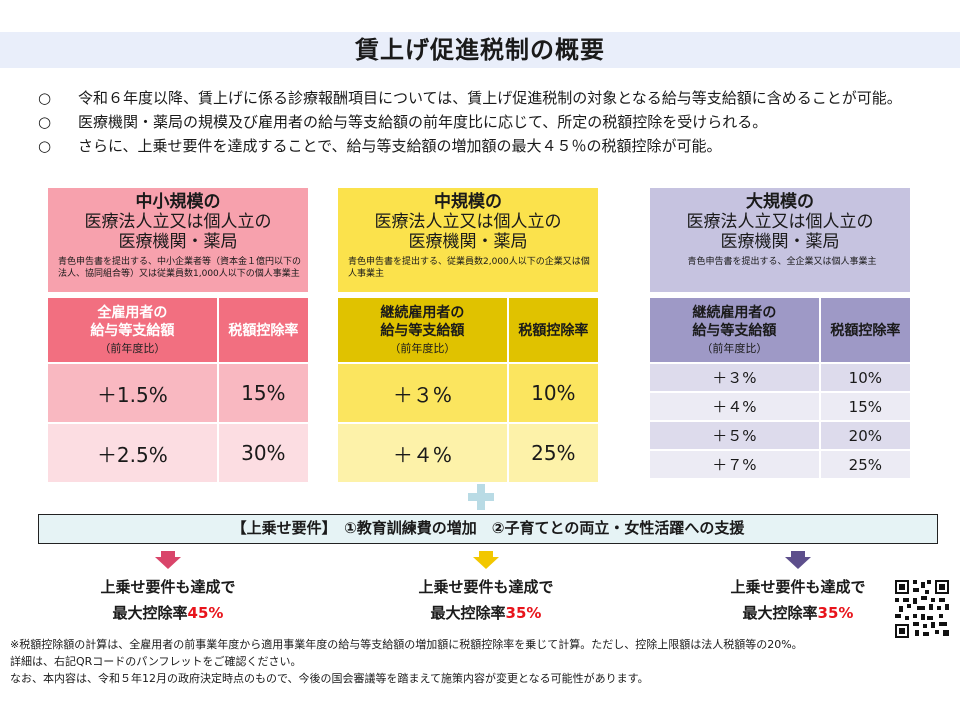 Image resolution: width=960 pixels, height=720 pixels. Describe the element at coordinates (132, 393) in the screenshot. I see `increase-cell: ＋1.5%` at that location.